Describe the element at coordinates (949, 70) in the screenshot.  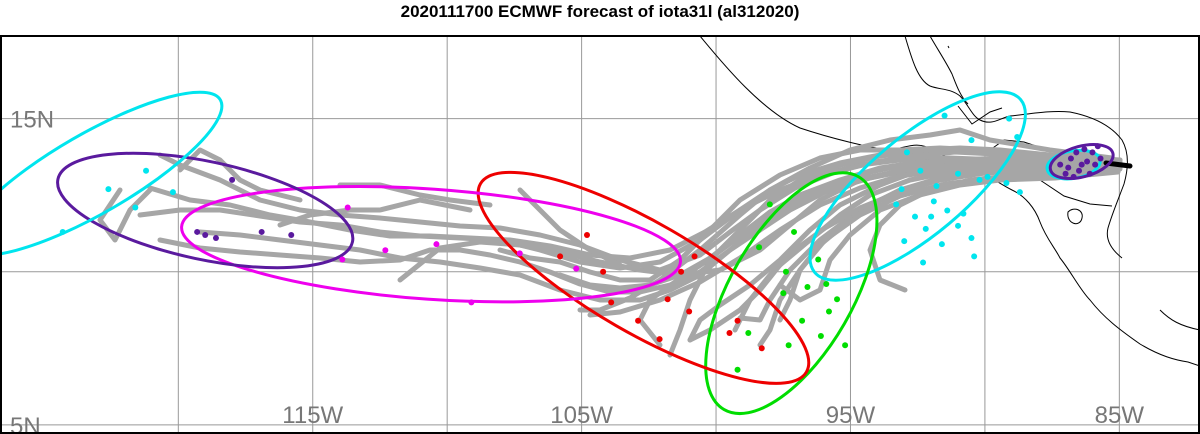
I see `coastline-caribbean` at that location.